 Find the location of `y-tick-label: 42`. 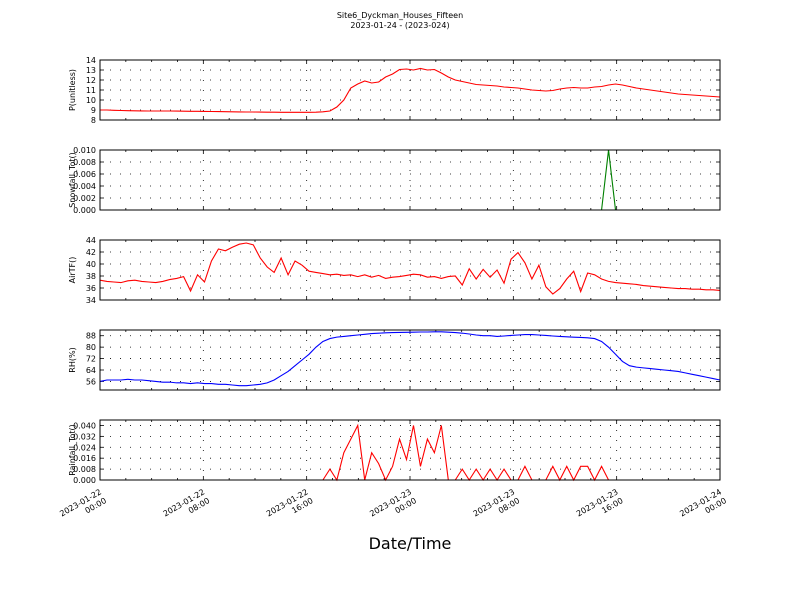

y-tick-label: 42 is located at coordinates (91, 252).